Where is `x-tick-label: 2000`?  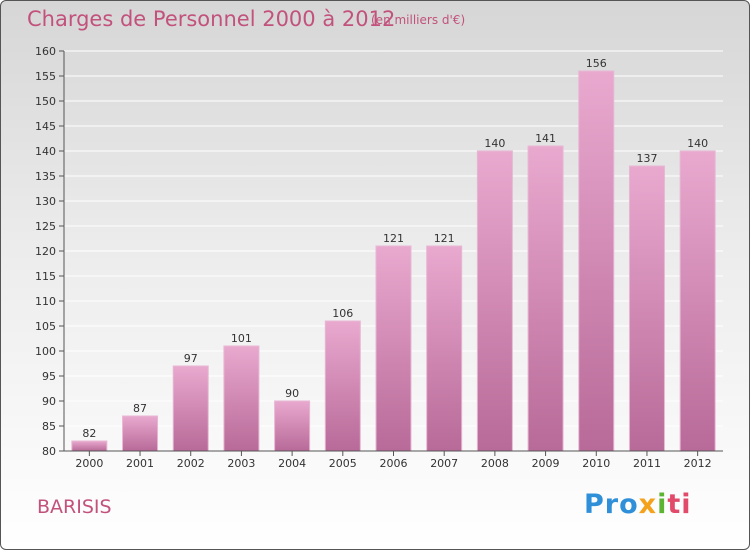 x-tick-label: 2000 is located at coordinates (89, 463).